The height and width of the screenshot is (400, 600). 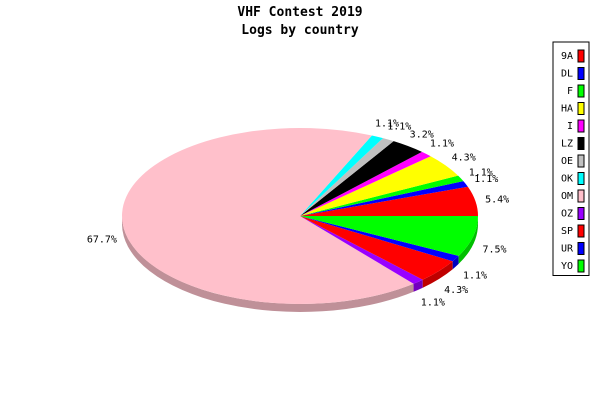 I want to click on legend-swatch-oe, so click(x=581, y=161).